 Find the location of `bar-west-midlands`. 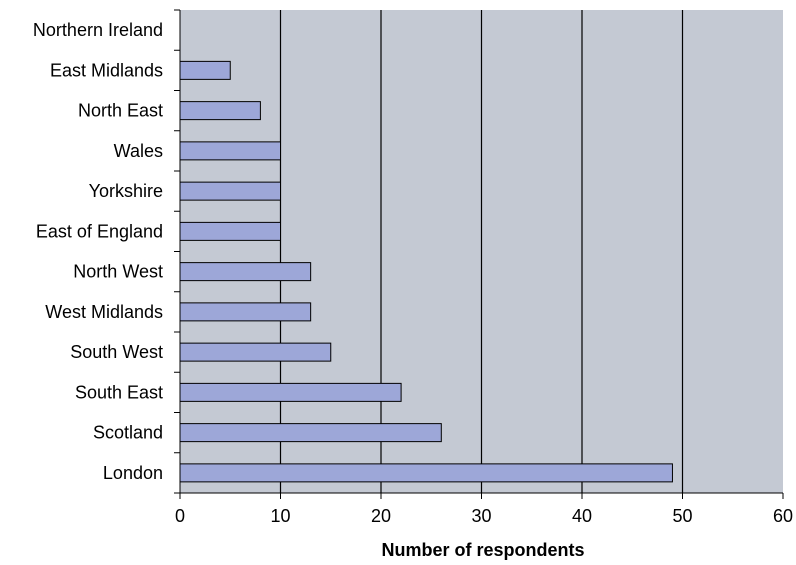

bar-west-midlands is located at coordinates (245, 312).